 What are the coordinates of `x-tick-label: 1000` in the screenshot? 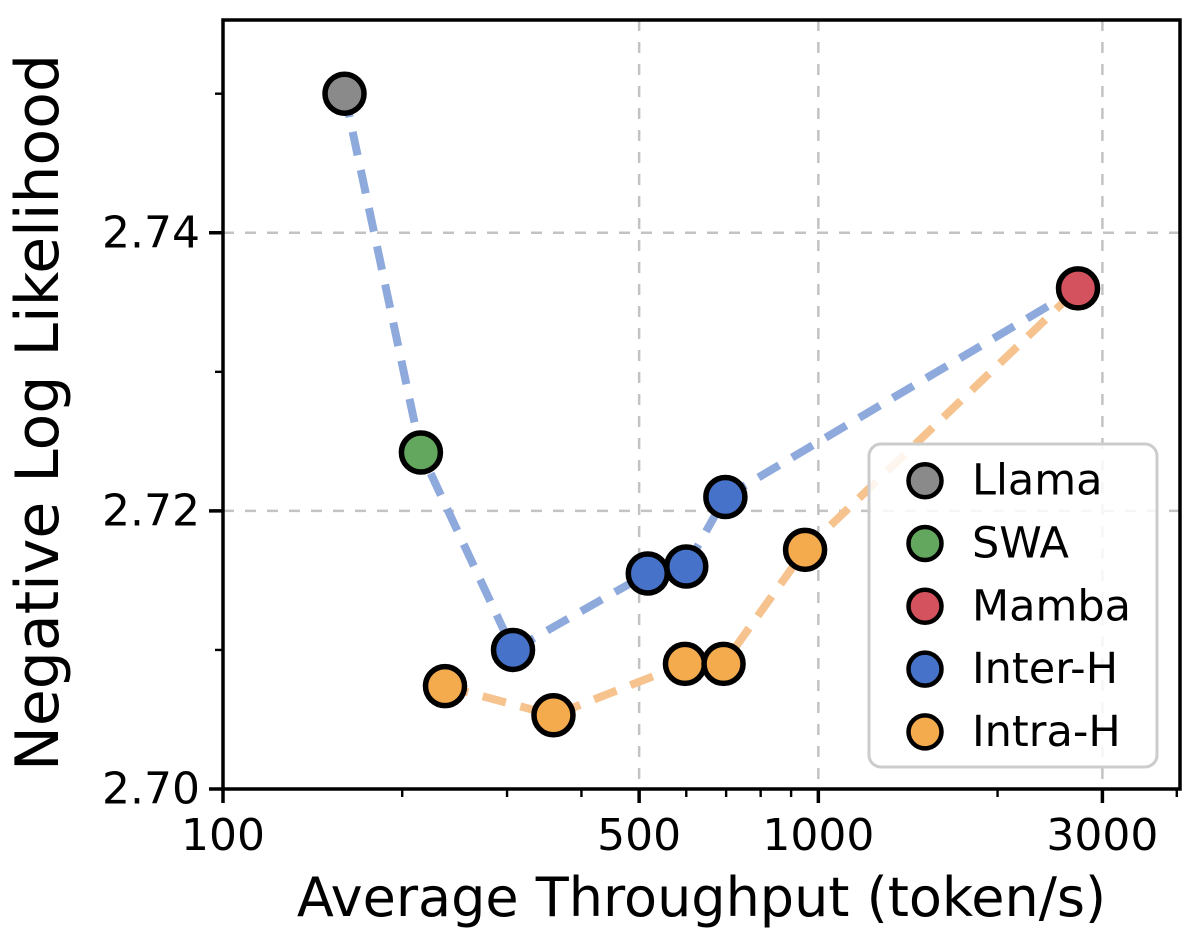 It's located at (818, 835).